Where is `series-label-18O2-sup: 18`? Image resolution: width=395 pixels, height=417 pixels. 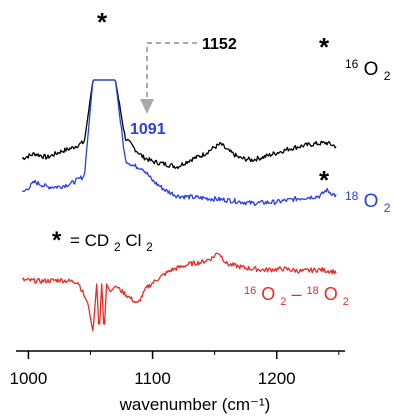
series-label-18O2-sup: 18 is located at coordinates (352, 196).